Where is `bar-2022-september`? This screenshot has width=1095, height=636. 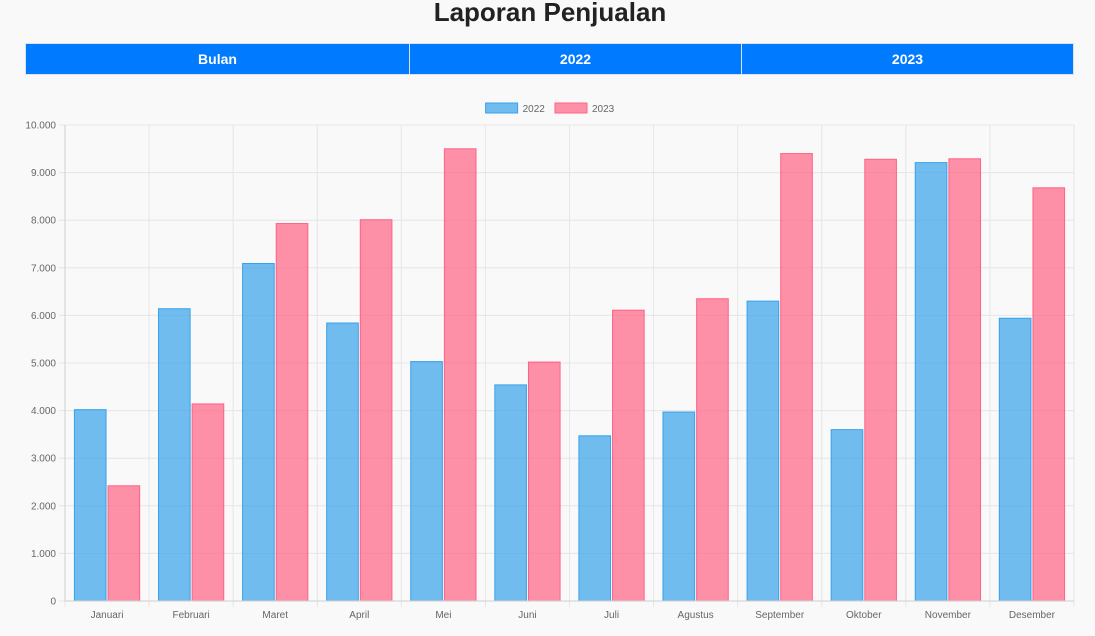
bar-2022-september is located at coordinates (763, 451).